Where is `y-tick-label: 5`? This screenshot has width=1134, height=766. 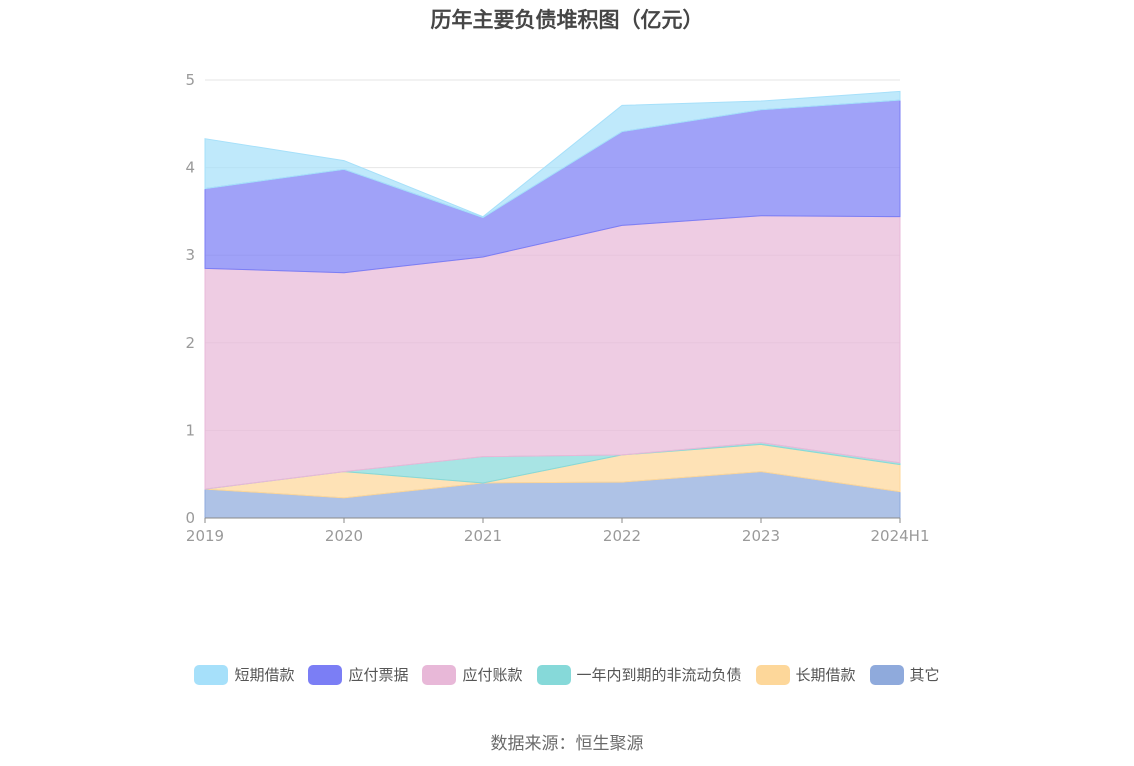
y-tick-label: 5 is located at coordinates (190, 80).